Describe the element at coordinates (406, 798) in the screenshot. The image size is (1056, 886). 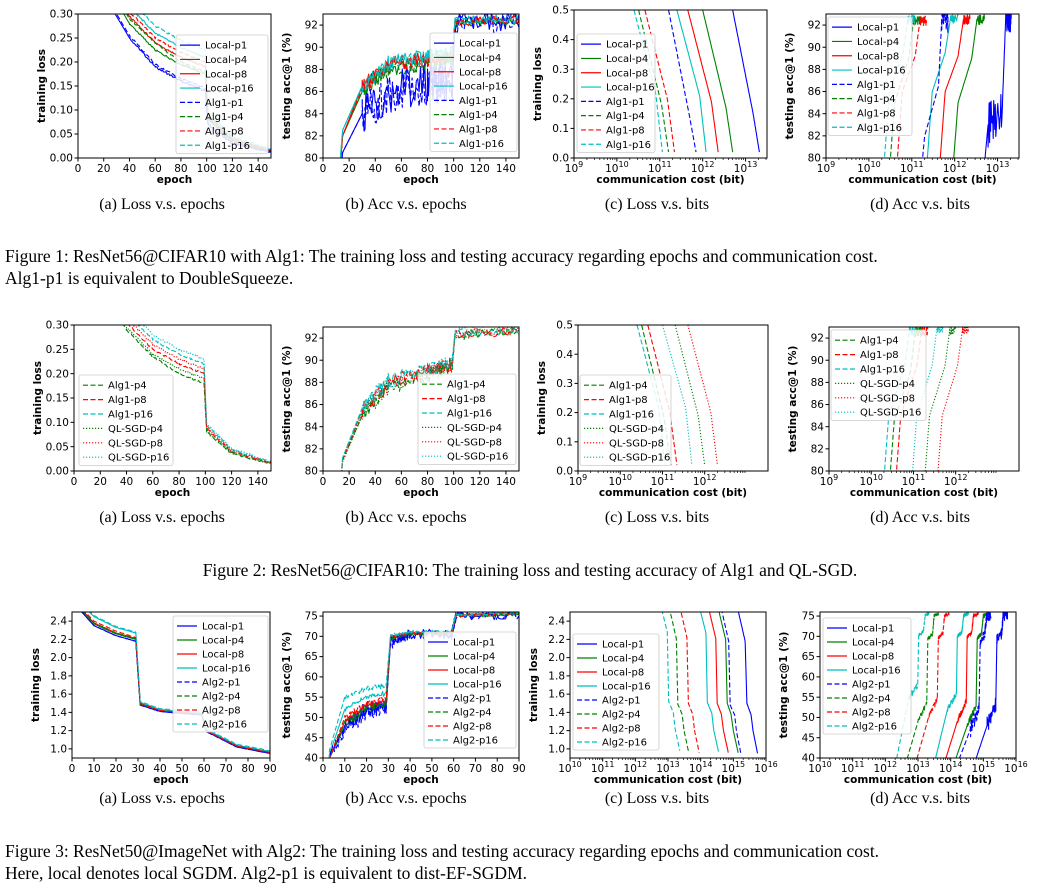
I see `subcaption-fig3-b: (b) Acc v.s. epochs` at that location.